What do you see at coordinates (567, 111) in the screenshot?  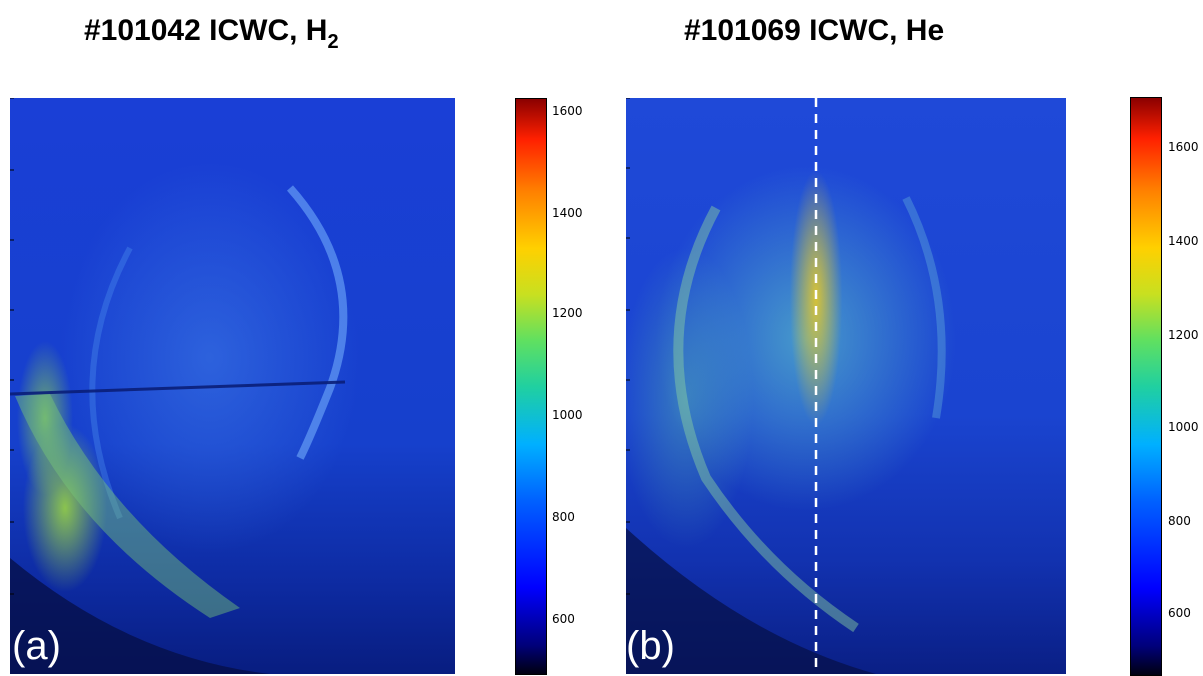 I see `panel-a-colorbar-tick: 1600` at bounding box center [567, 111].